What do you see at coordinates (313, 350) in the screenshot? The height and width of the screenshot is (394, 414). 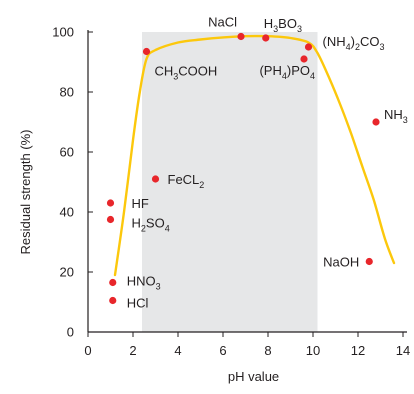 I see `x-tick-label: 10` at bounding box center [313, 350].